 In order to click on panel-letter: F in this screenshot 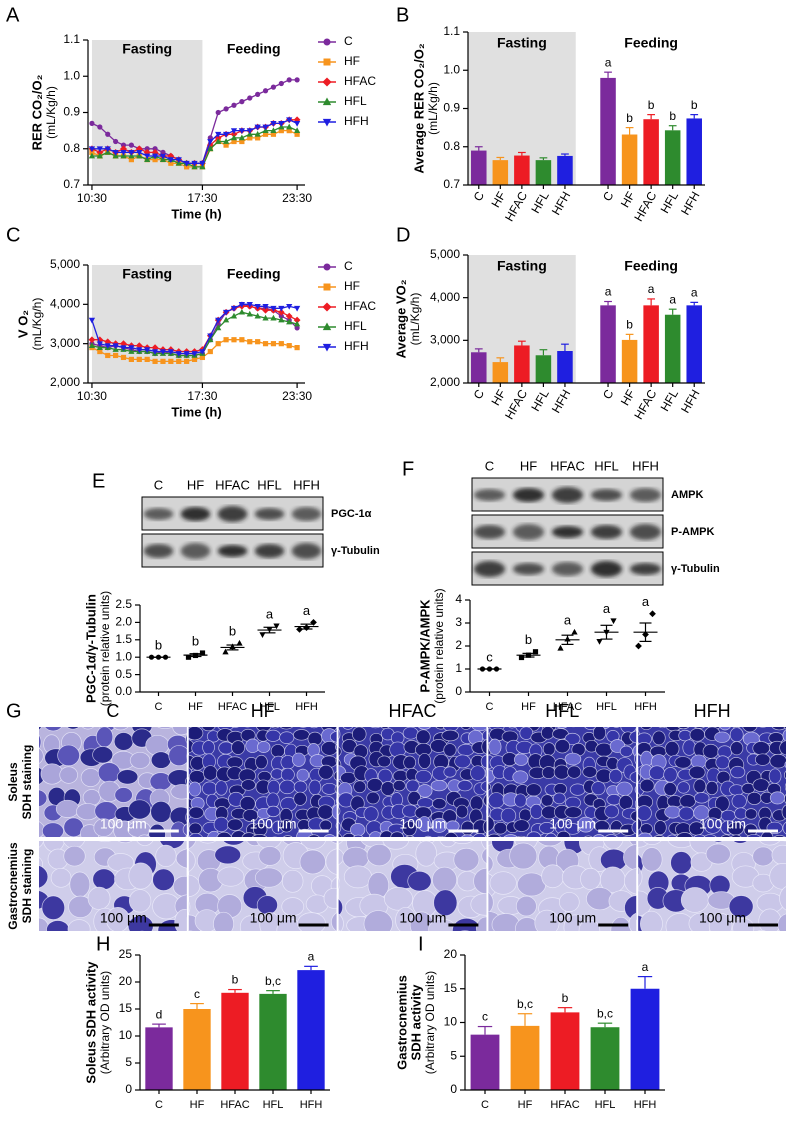, I will do `click(408, 469)`.